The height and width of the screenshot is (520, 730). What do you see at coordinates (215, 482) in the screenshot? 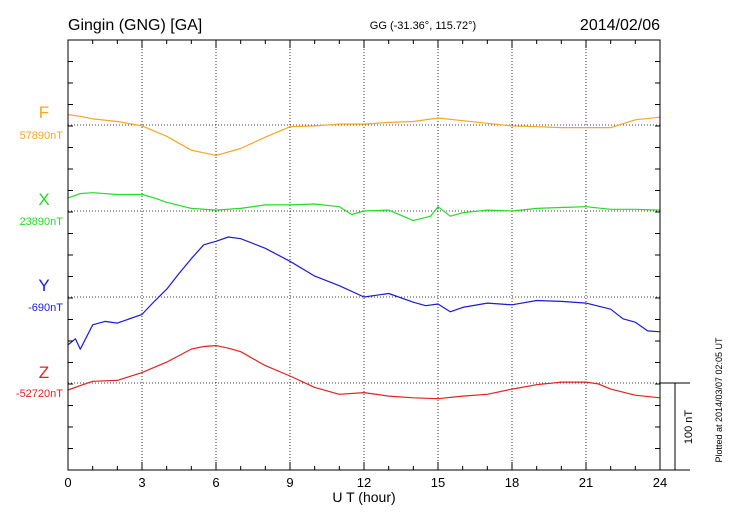
I see `x-tick-label-6: 6` at bounding box center [215, 482].